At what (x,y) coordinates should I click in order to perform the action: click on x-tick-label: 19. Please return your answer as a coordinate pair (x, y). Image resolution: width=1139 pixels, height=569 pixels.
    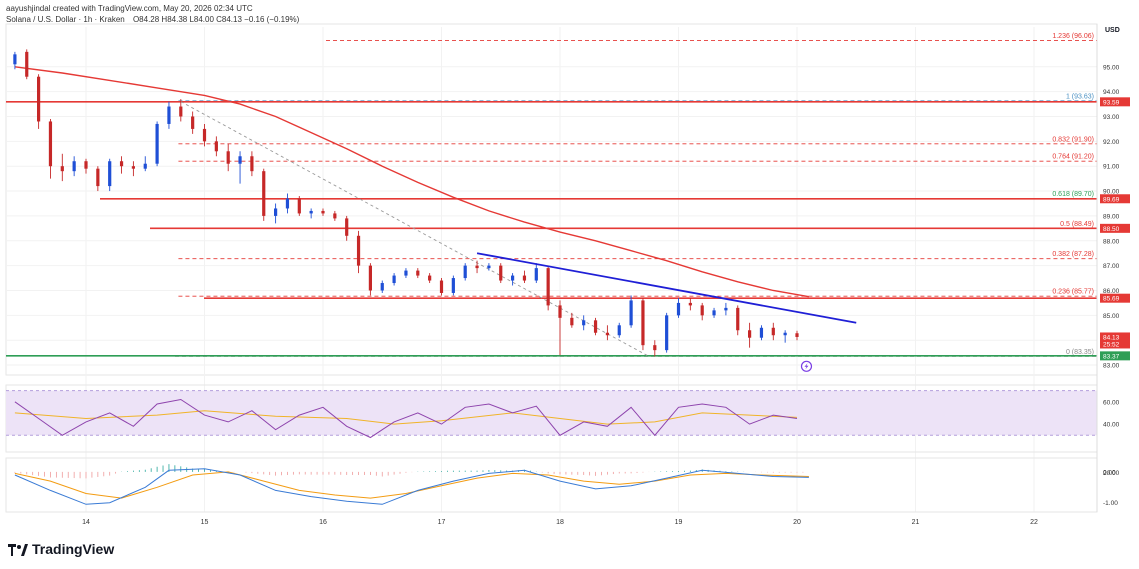
    Looking at the image, I should click on (679, 522).